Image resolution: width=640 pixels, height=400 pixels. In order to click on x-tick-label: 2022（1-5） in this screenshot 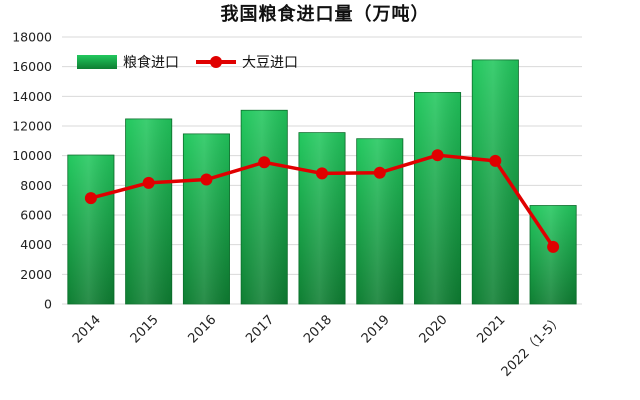, I will do `click(532, 345)`.